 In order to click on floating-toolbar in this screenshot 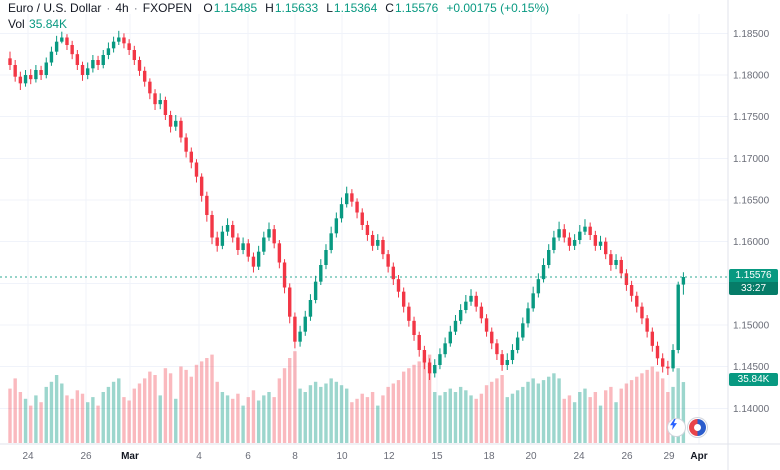, I will do `click(687, 427)`.